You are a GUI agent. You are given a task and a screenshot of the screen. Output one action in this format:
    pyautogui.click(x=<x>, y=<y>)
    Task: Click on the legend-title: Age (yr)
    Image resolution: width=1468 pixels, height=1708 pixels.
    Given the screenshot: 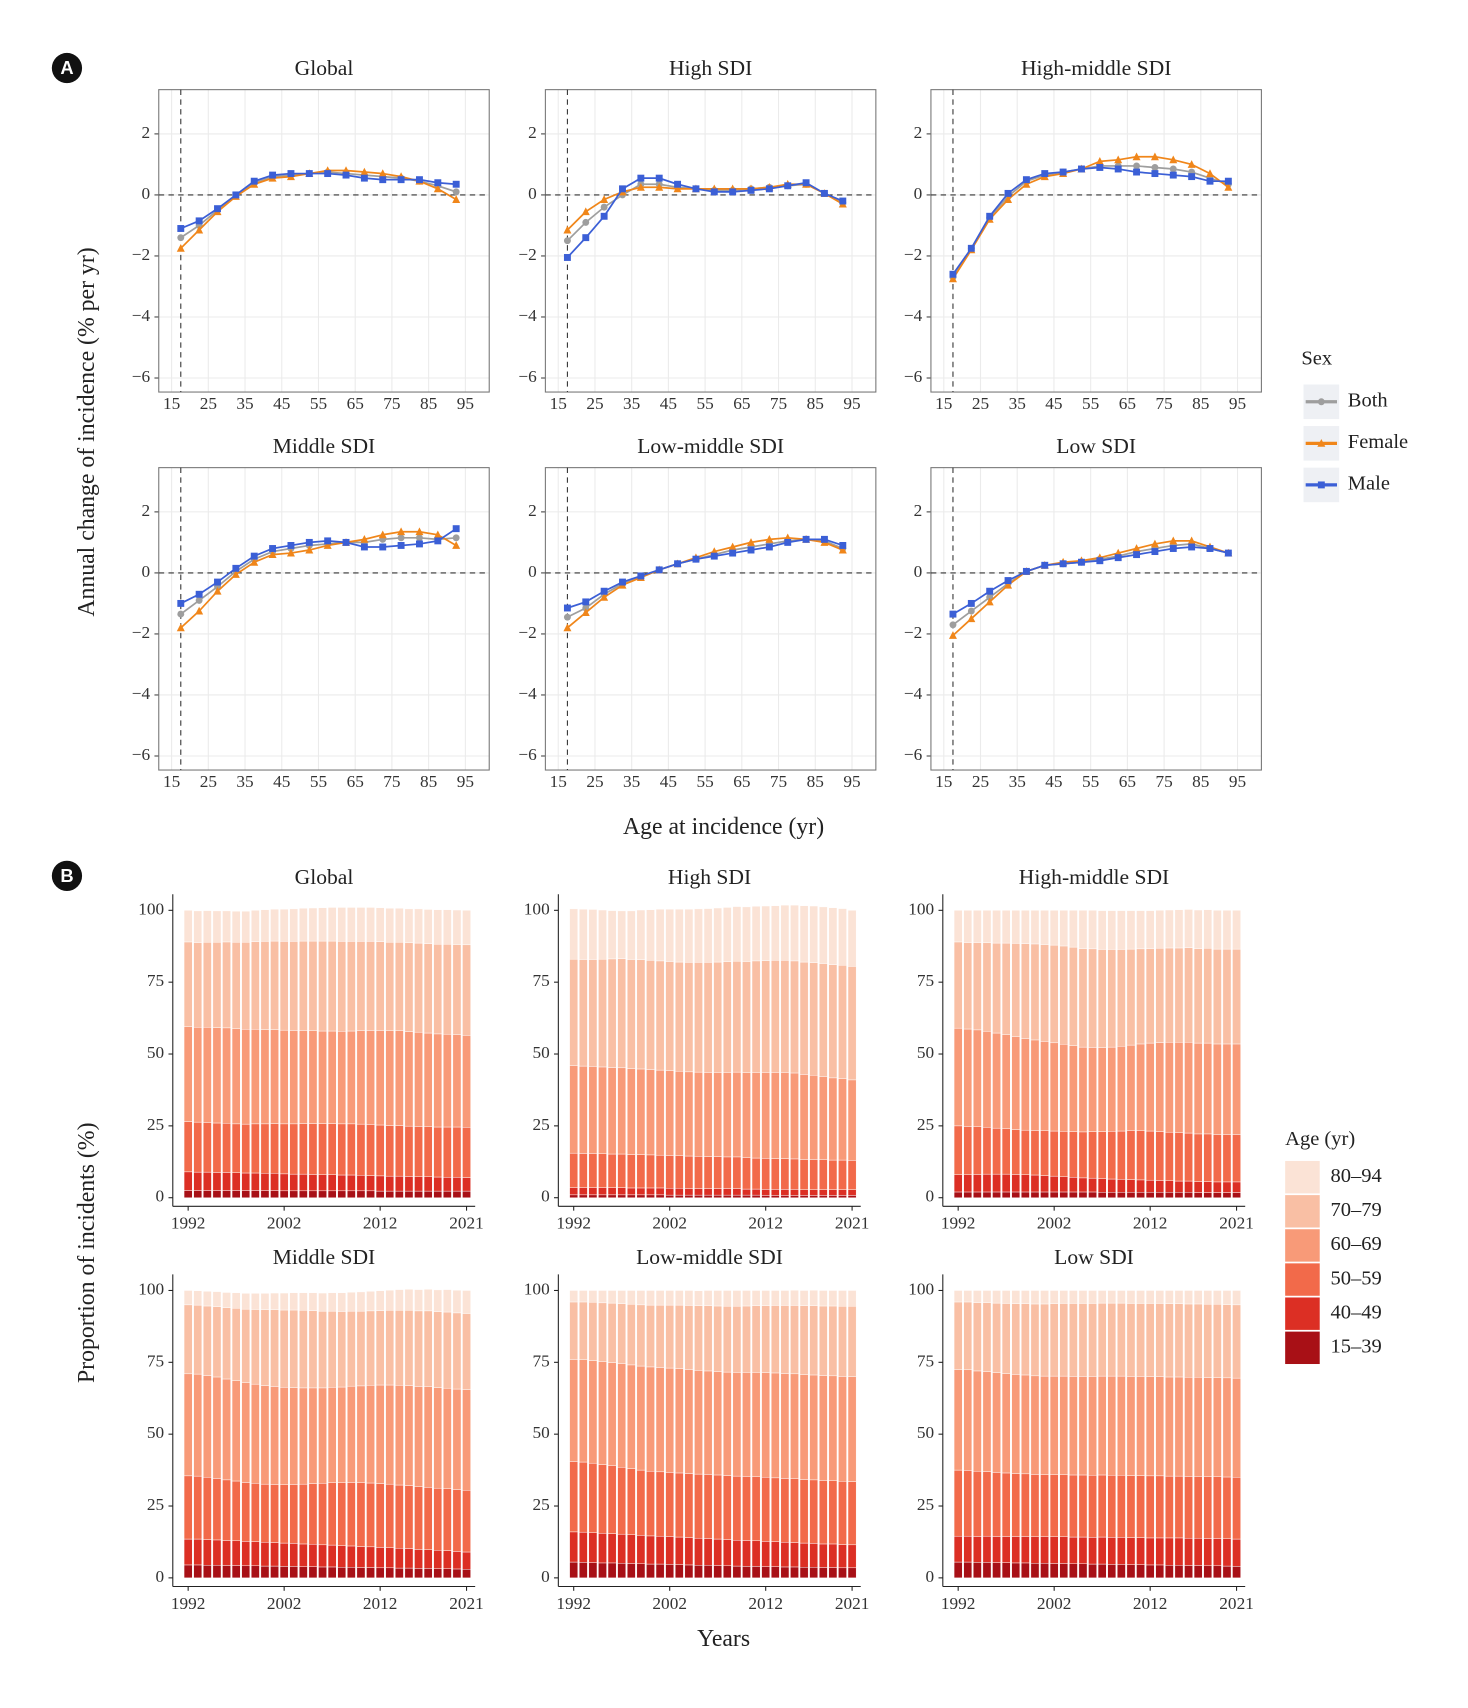 What is the action you would take?
    pyautogui.click(x=1320, y=1139)
    